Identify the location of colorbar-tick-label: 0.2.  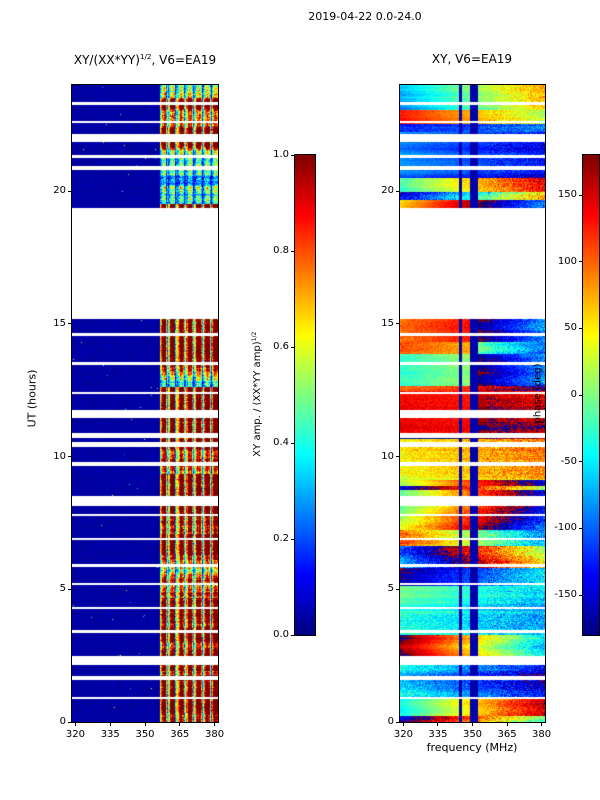
(281, 538).